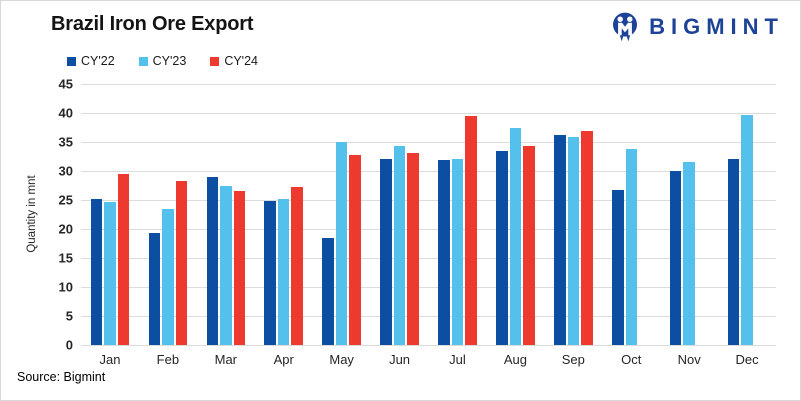 Image resolution: width=801 pixels, height=401 pixels. Describe the element at coordinates (270, 273) in the screenshot. I see `bar-cy22-apr` at that location.